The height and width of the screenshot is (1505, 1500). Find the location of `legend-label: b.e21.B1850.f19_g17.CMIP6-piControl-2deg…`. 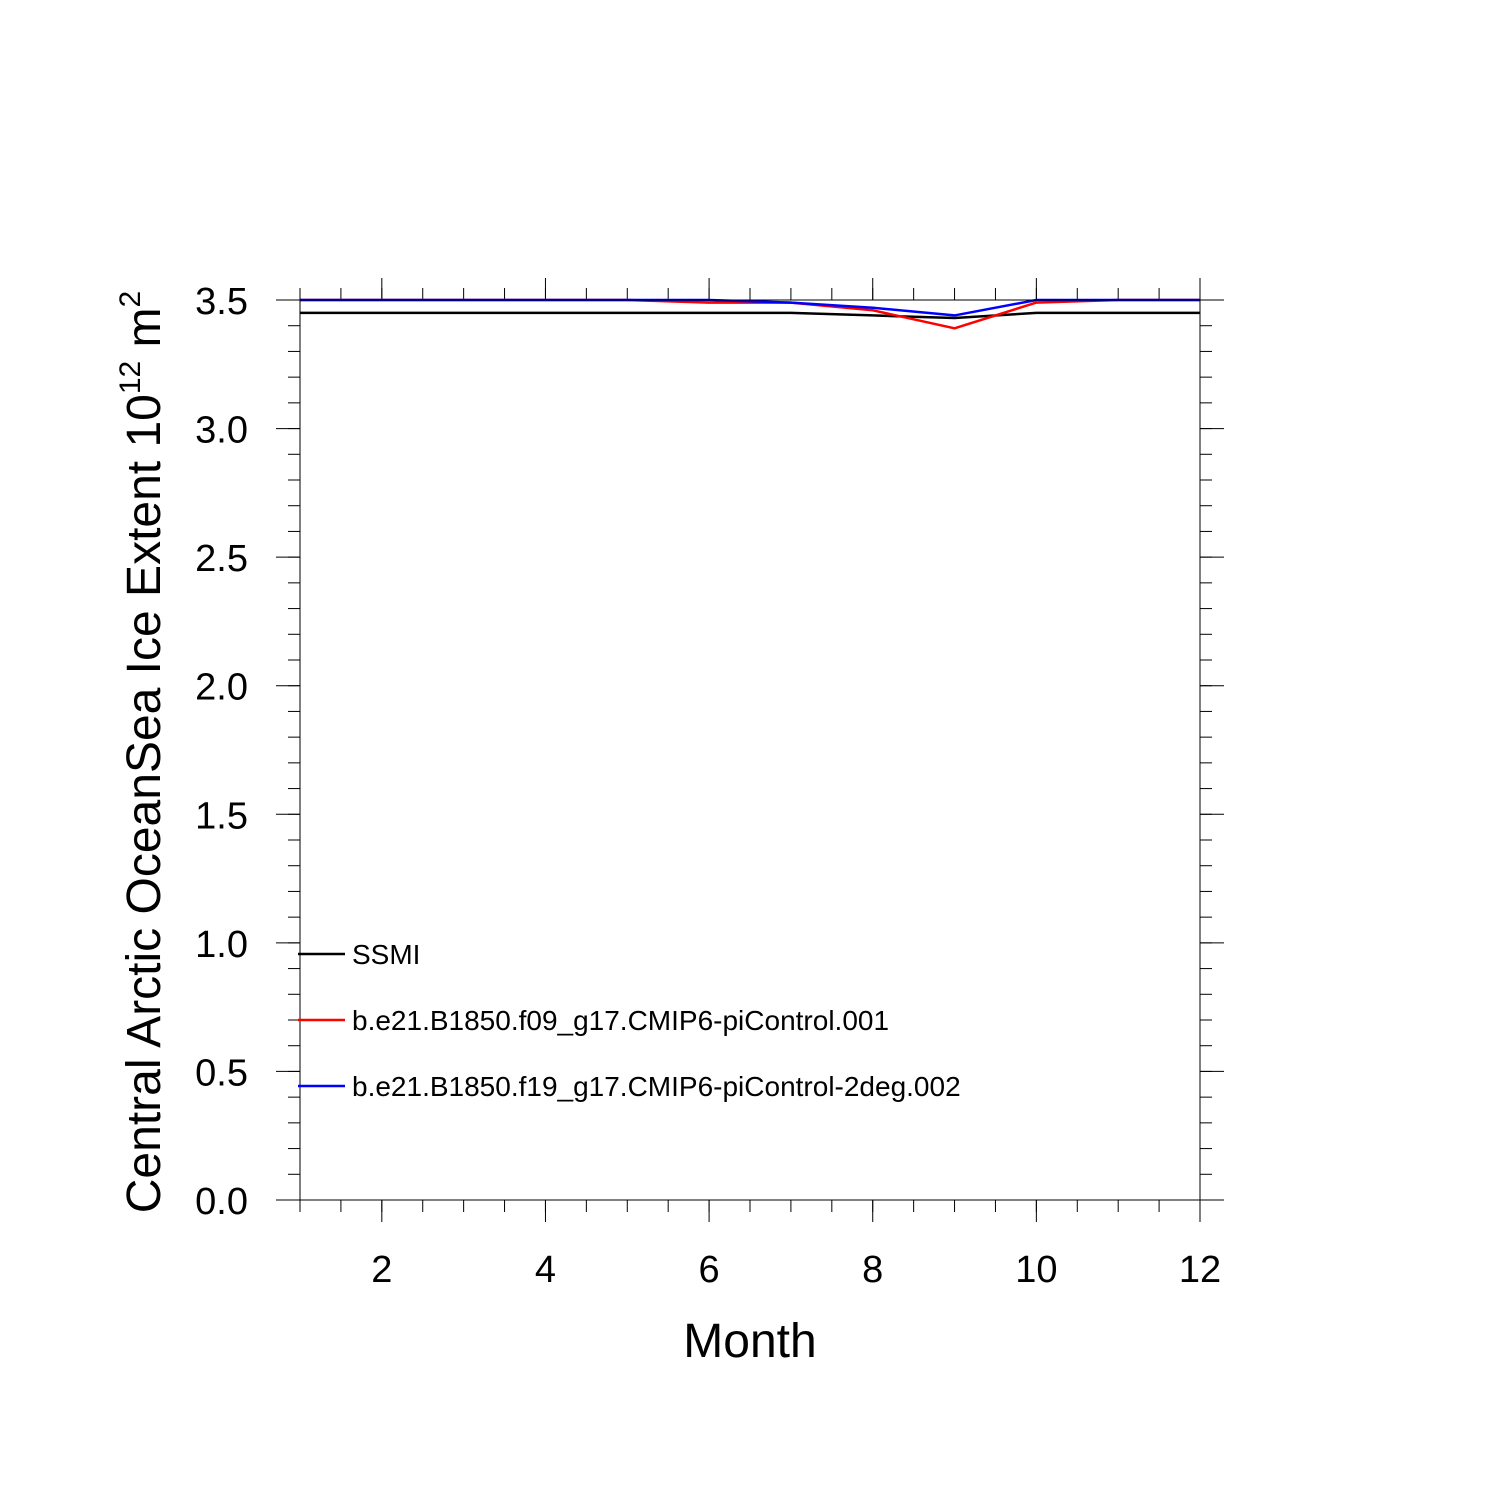

legend-label: b.e21.B1850.f19_g17.CMIP6-piControl-2deg… is located at coordinates (656, 1086).